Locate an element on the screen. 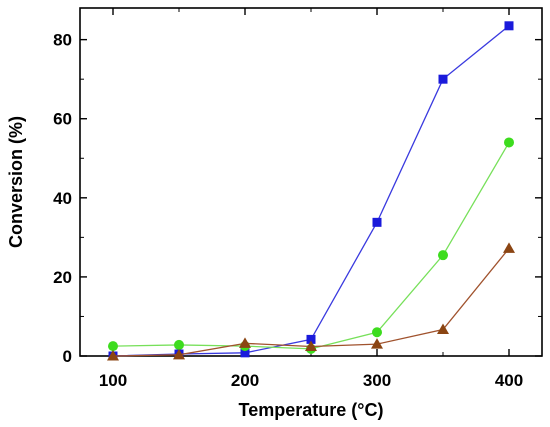  x-tick-label: 300 is located at coordinates (377, 380).